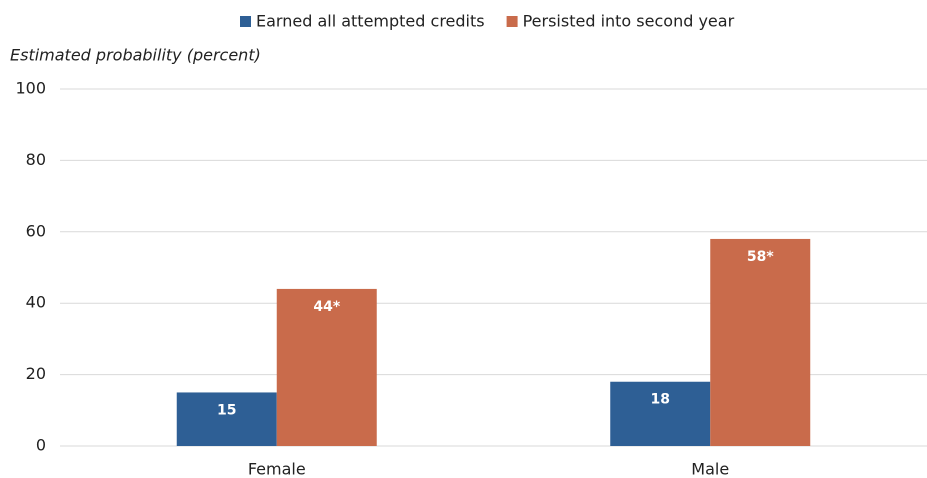 This screenshot has width=927, height=478. Describe the element at coordinates (135, 55) in the screenshot. I see `y-axis-label: Estimated probability (percent)` at that location.